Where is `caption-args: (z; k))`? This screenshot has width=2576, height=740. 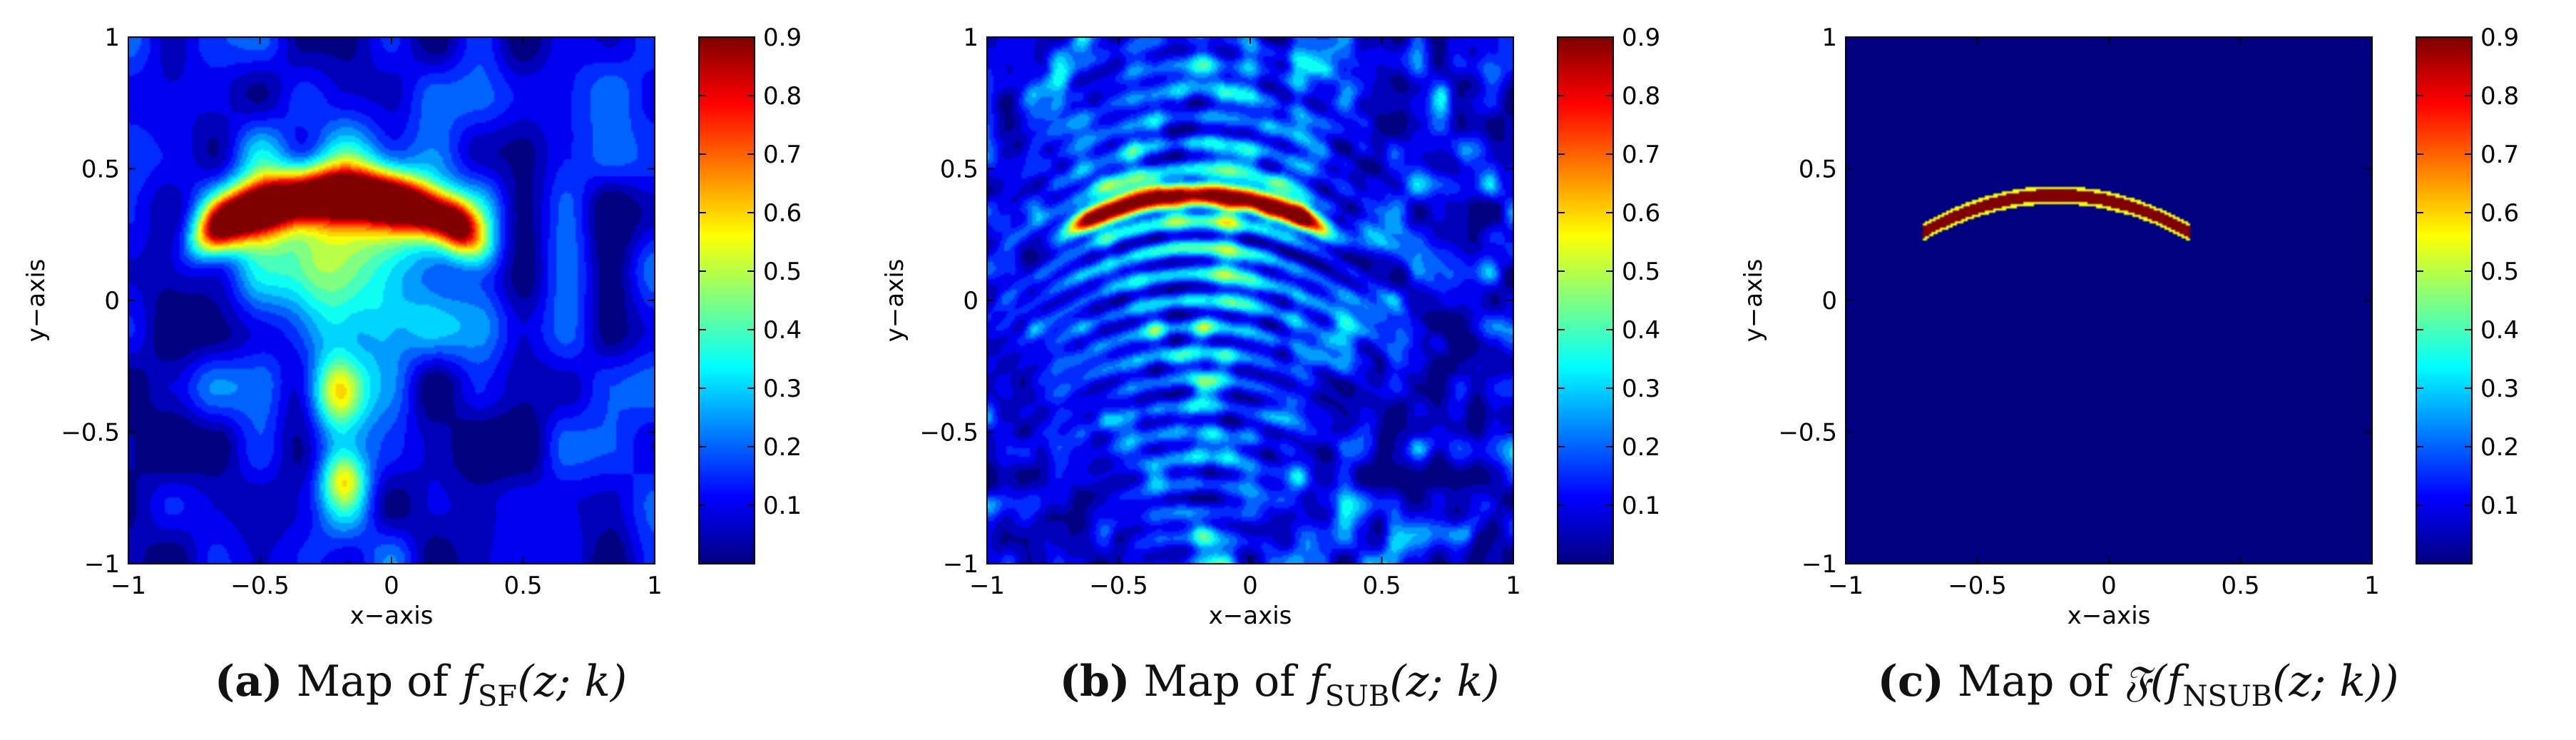 caption-args: (z; k)) is located at coordinates (2335, 682).